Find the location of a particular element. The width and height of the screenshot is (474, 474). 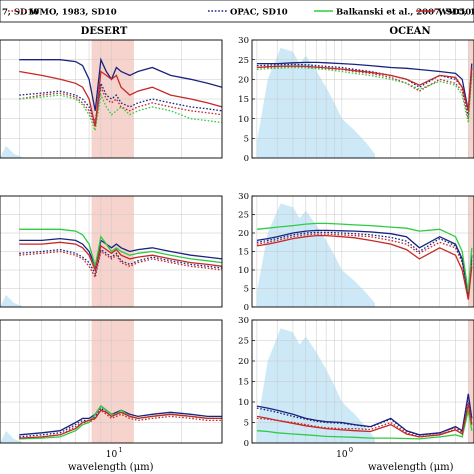

legend-label: 7, SD10 is located at coordinates (20, 13).